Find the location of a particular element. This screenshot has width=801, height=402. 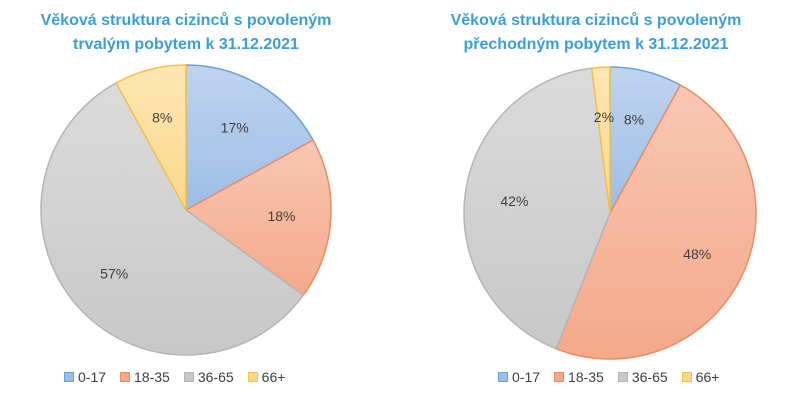

data-label-36-65: 57% is located at coordinates (114, 273).